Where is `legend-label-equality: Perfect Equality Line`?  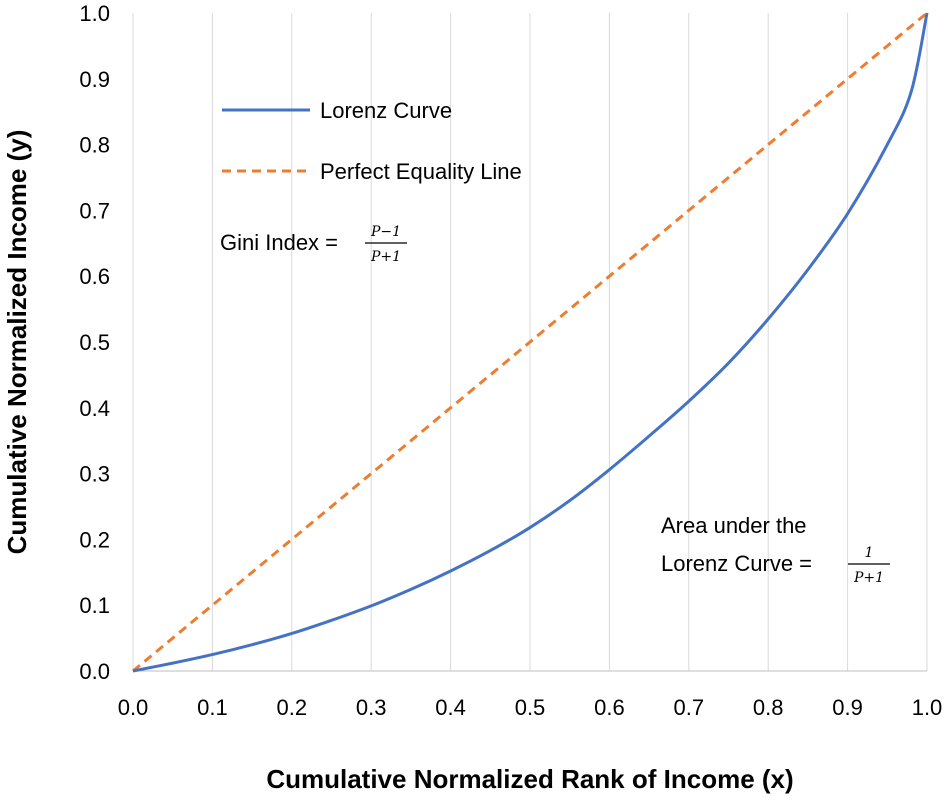 legend-label-equality: Perfect Equality Line is located at coordinates (421, 171).